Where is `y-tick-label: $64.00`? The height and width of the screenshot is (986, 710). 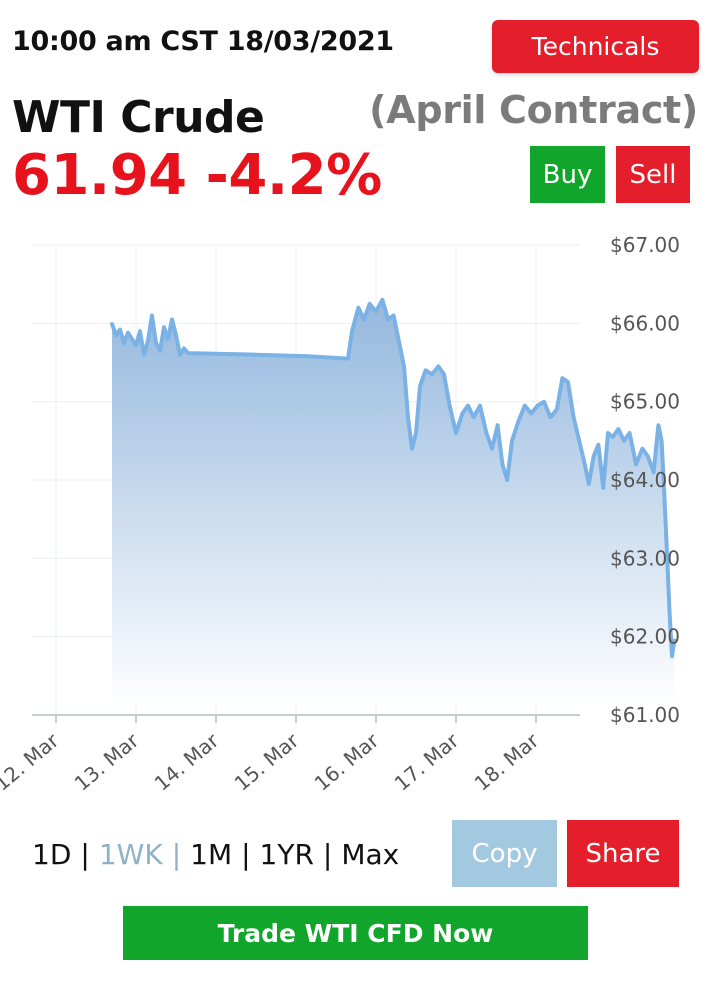
y-tick-label: $64.00 is located at coordinates (645, 480).